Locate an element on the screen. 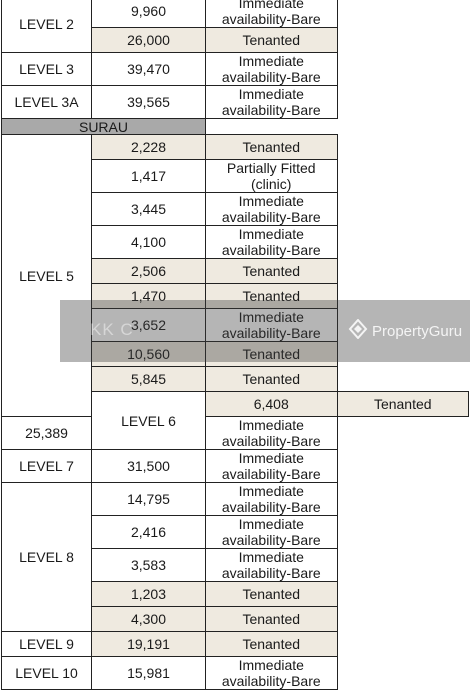 This screenshot has height=690, width=472. status-cell: Partially Fitted (clinic) is located at coordinates (271, 176).